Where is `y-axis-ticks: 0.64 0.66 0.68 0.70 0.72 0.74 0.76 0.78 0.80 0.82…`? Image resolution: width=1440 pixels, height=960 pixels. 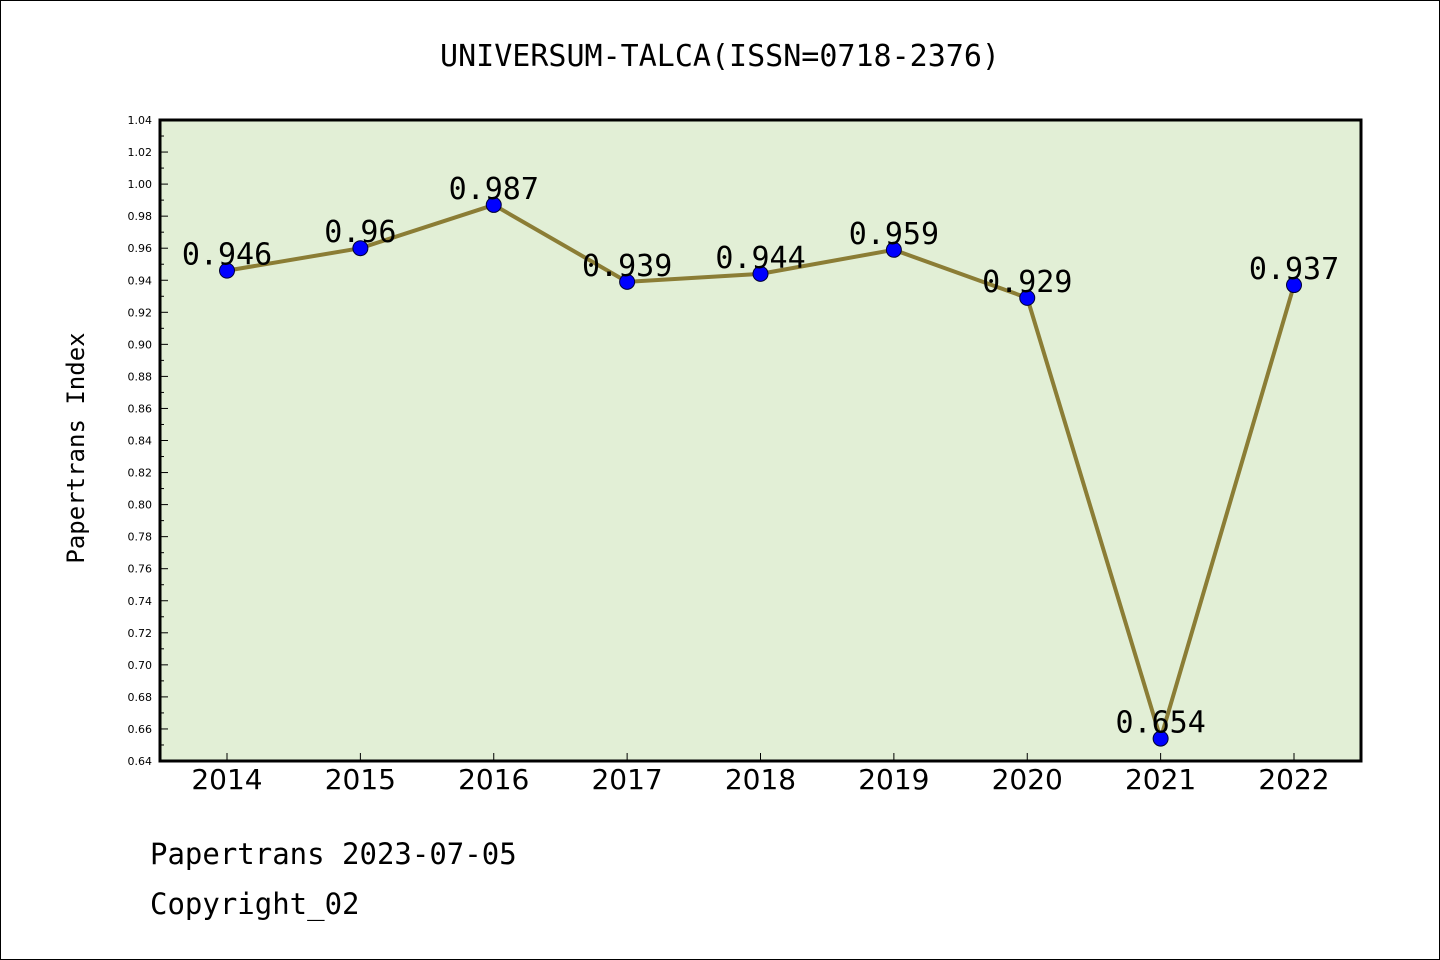 y-axis-ticks: 0.64 0.66 0.68 0.70 0.72 0.74 0.76 0.78 0.80 0.82… is located at coordinates (148, 441).